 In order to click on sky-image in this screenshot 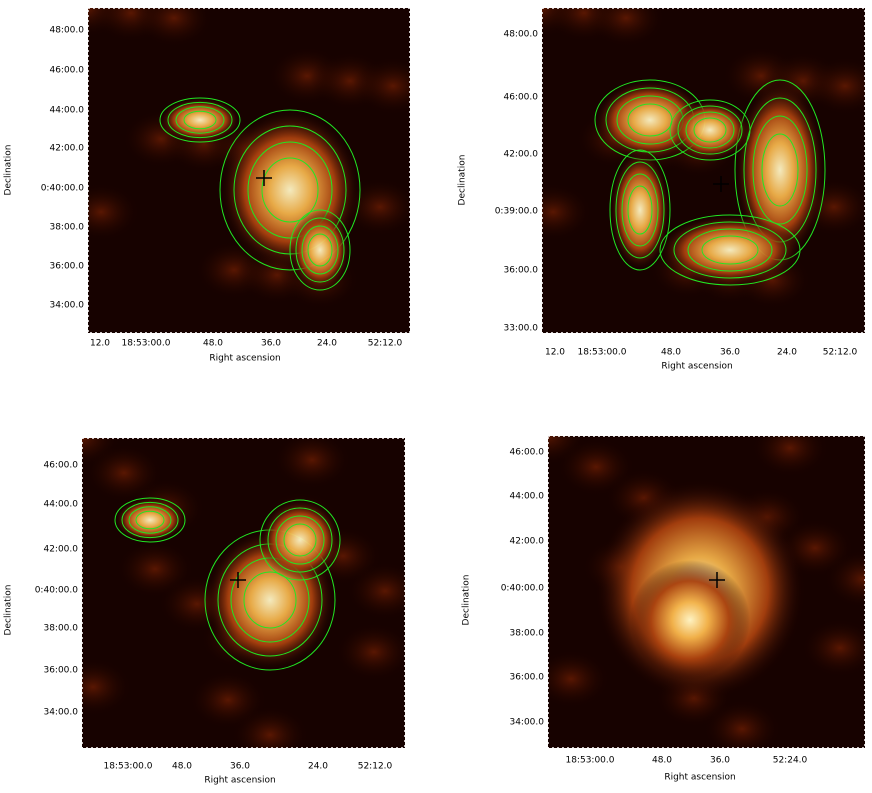, I will do `click(706, 592)`.